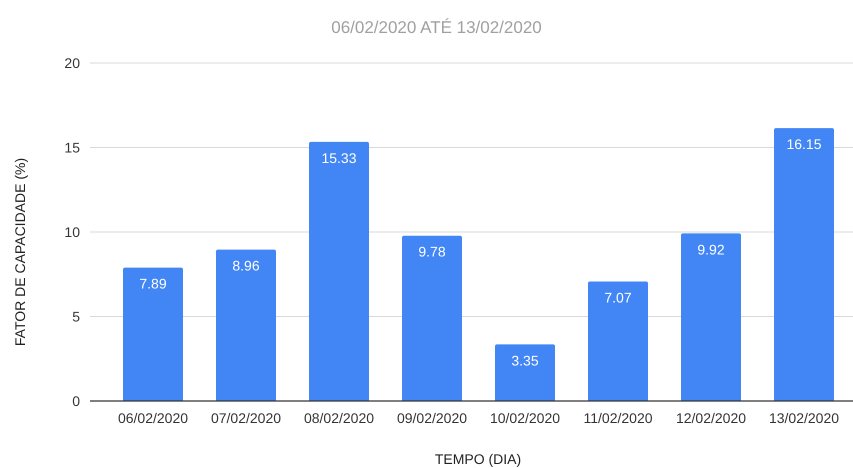 The height and width of the screenshot is (468, 853). Describe the element at coordinates (76, 316) in the screenshot. I see `y-tick-label: 5` at that location.